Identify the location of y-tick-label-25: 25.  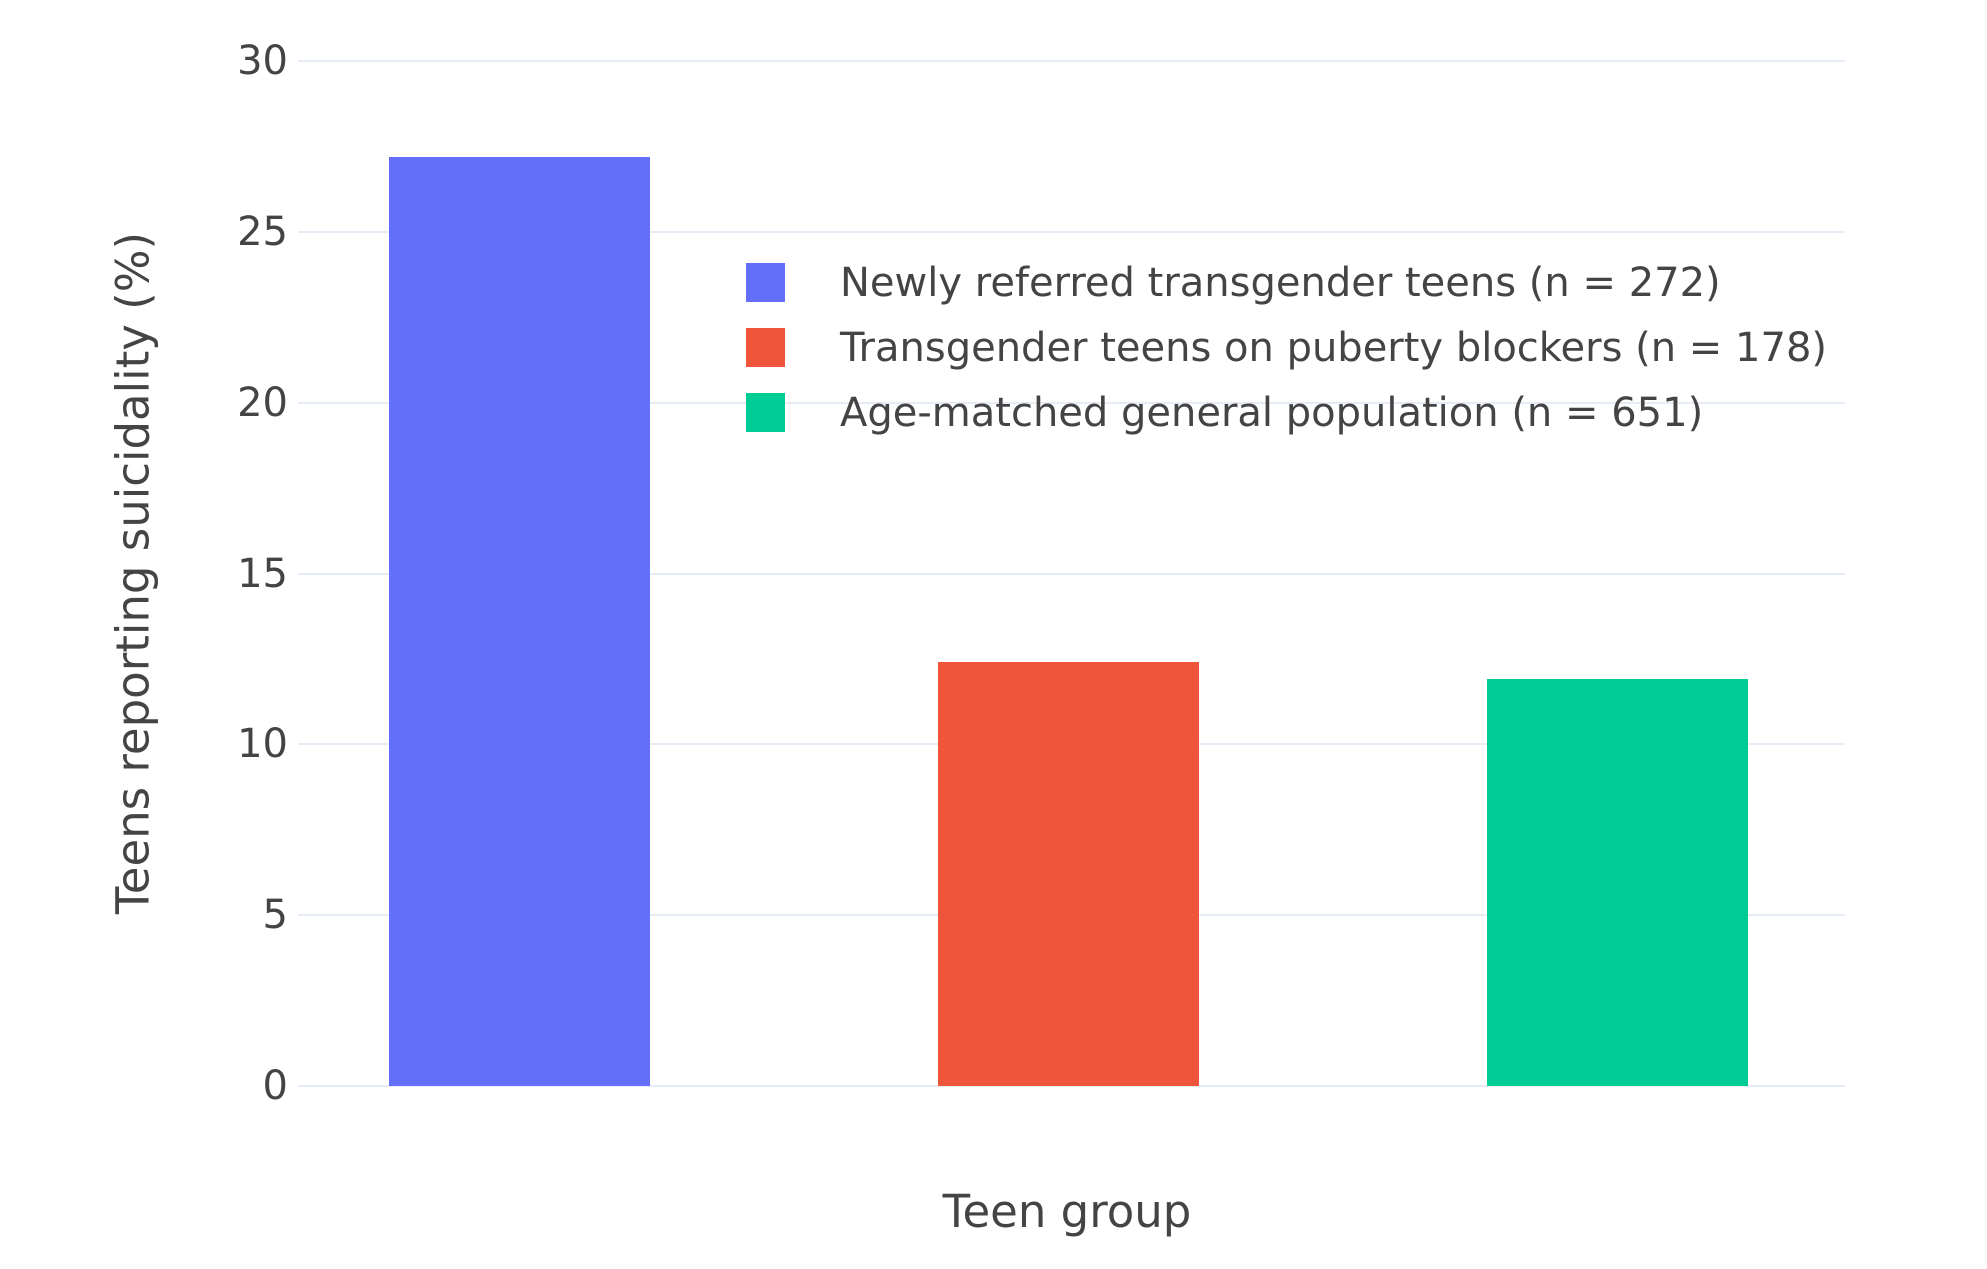
(262, 231).